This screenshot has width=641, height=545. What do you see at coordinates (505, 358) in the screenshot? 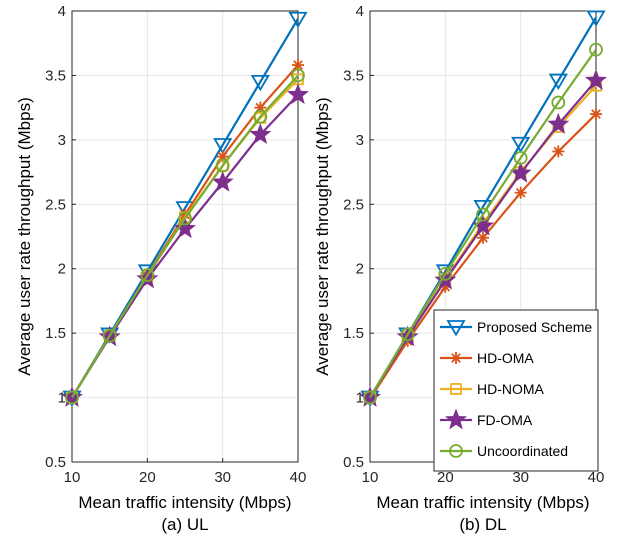
I see `legend-label: HD-OMA` at bounding box center [505, 358].